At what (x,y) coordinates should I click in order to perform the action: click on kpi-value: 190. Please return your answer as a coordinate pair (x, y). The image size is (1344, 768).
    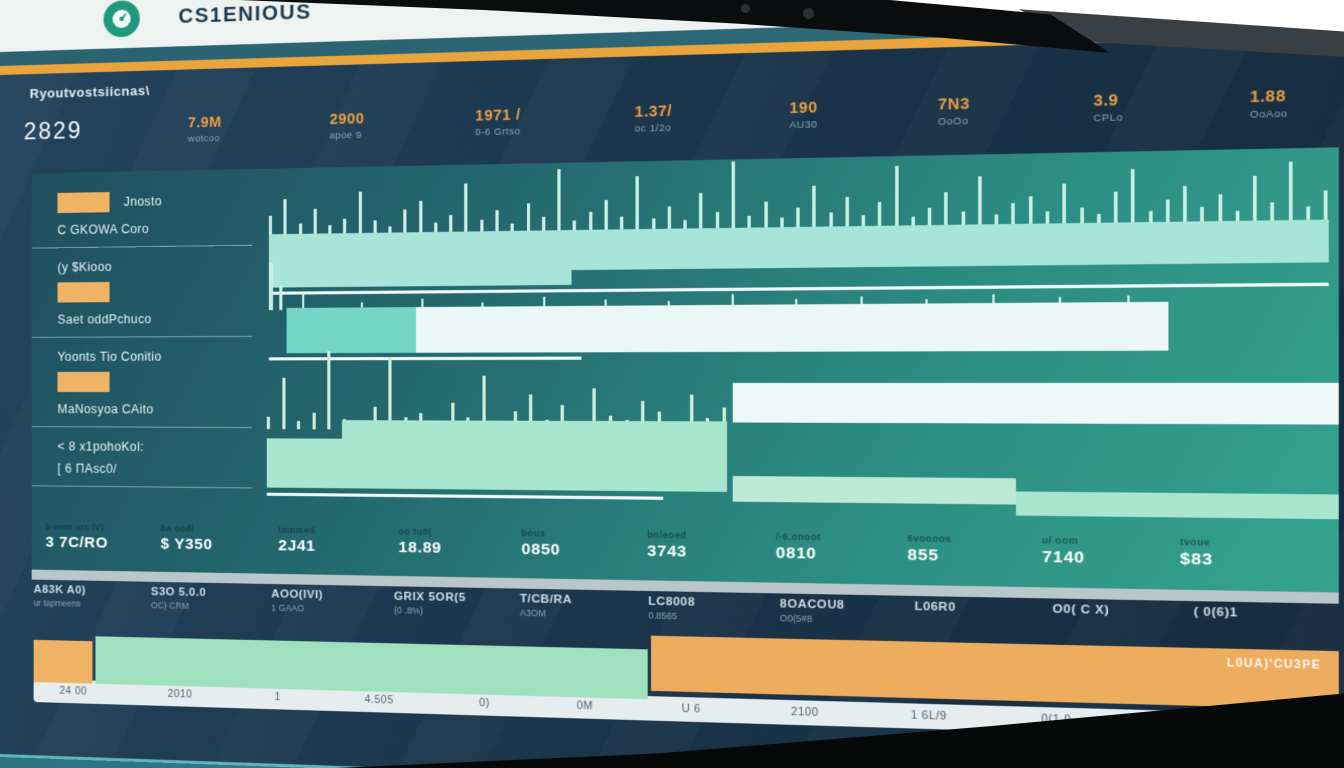
    Looking at the image, I should click on (803, 107).